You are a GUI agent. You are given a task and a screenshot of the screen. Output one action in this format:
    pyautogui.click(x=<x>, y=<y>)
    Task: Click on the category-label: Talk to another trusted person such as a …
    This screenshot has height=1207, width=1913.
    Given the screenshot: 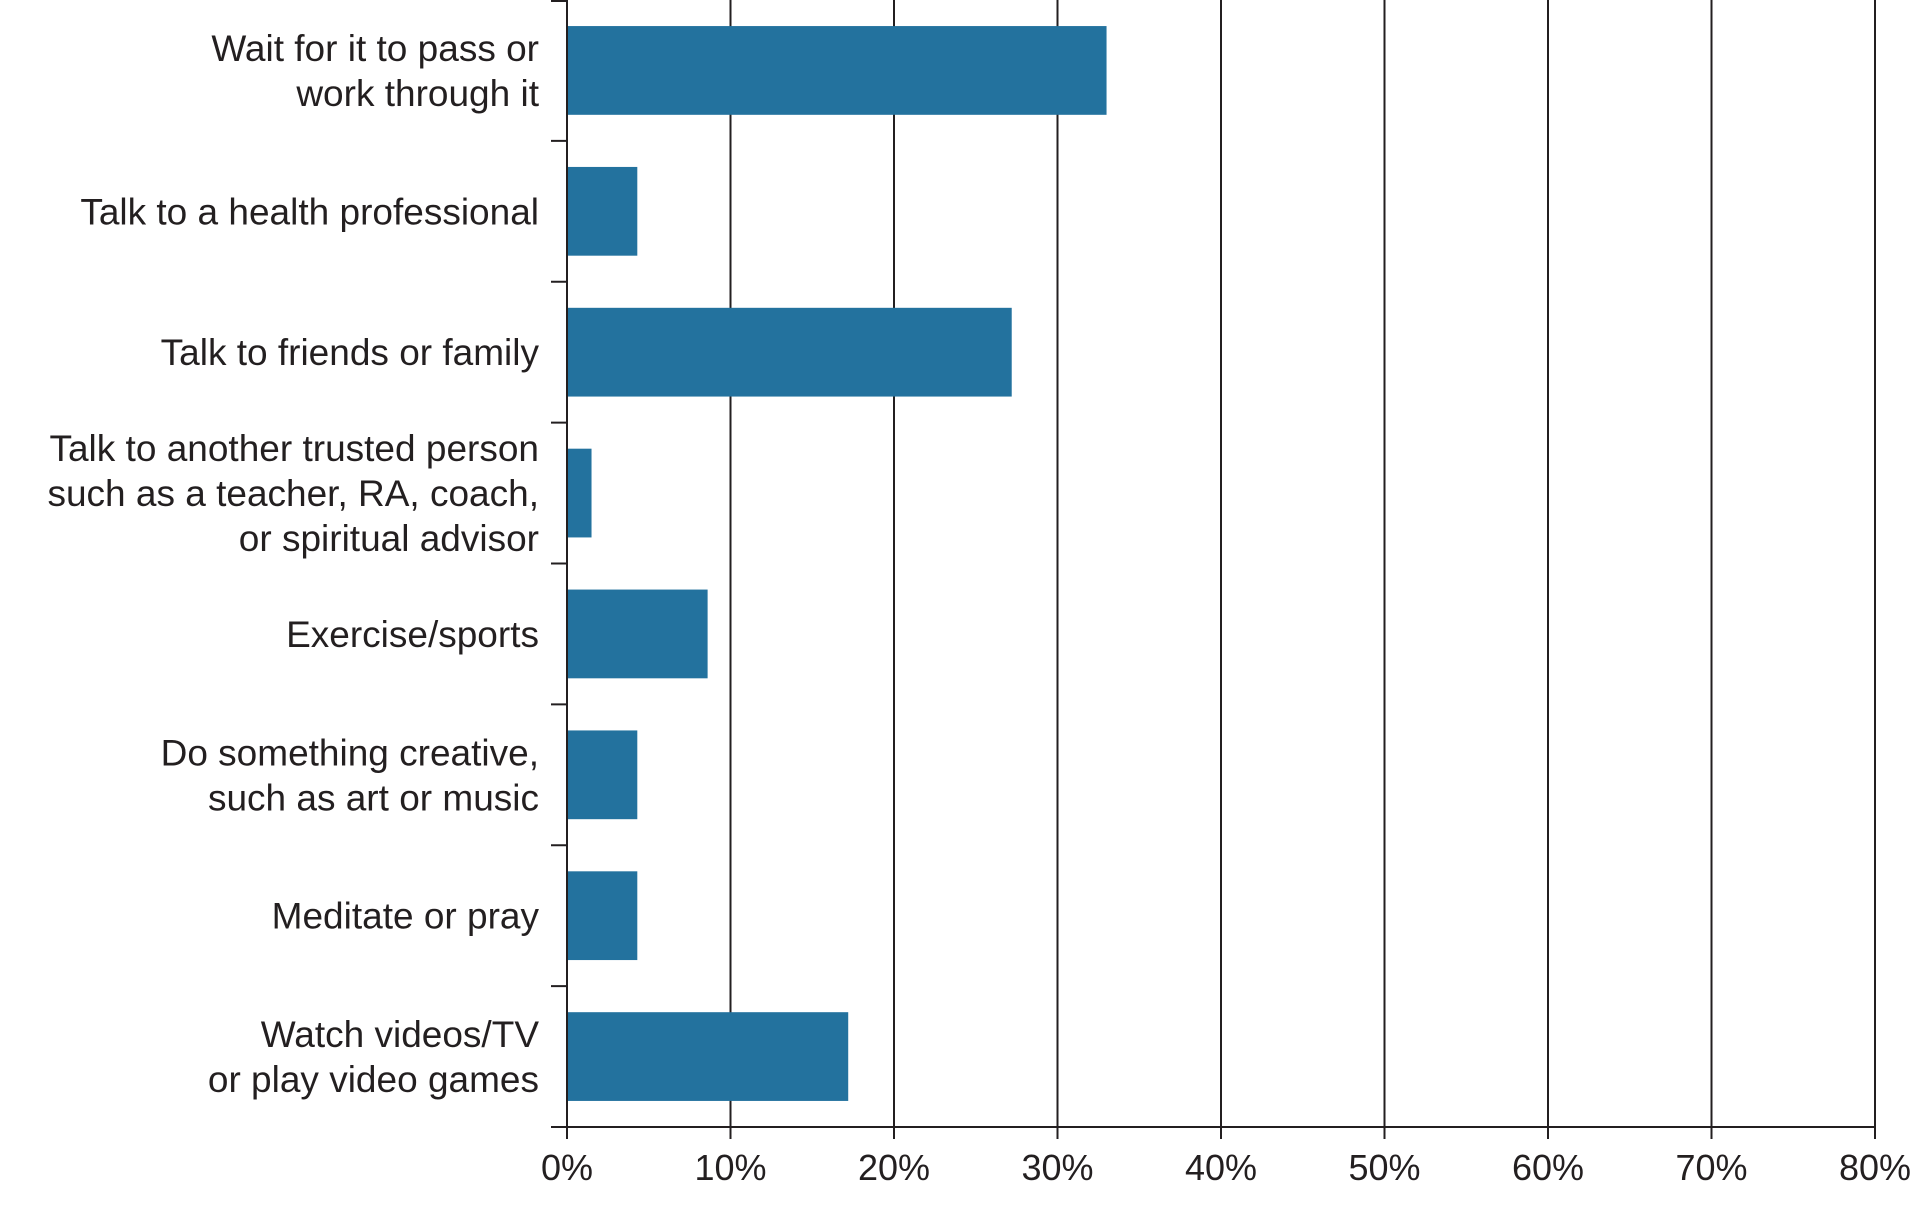 What is the action you would take?
    pyautogui.click(x=293, y=493)
    